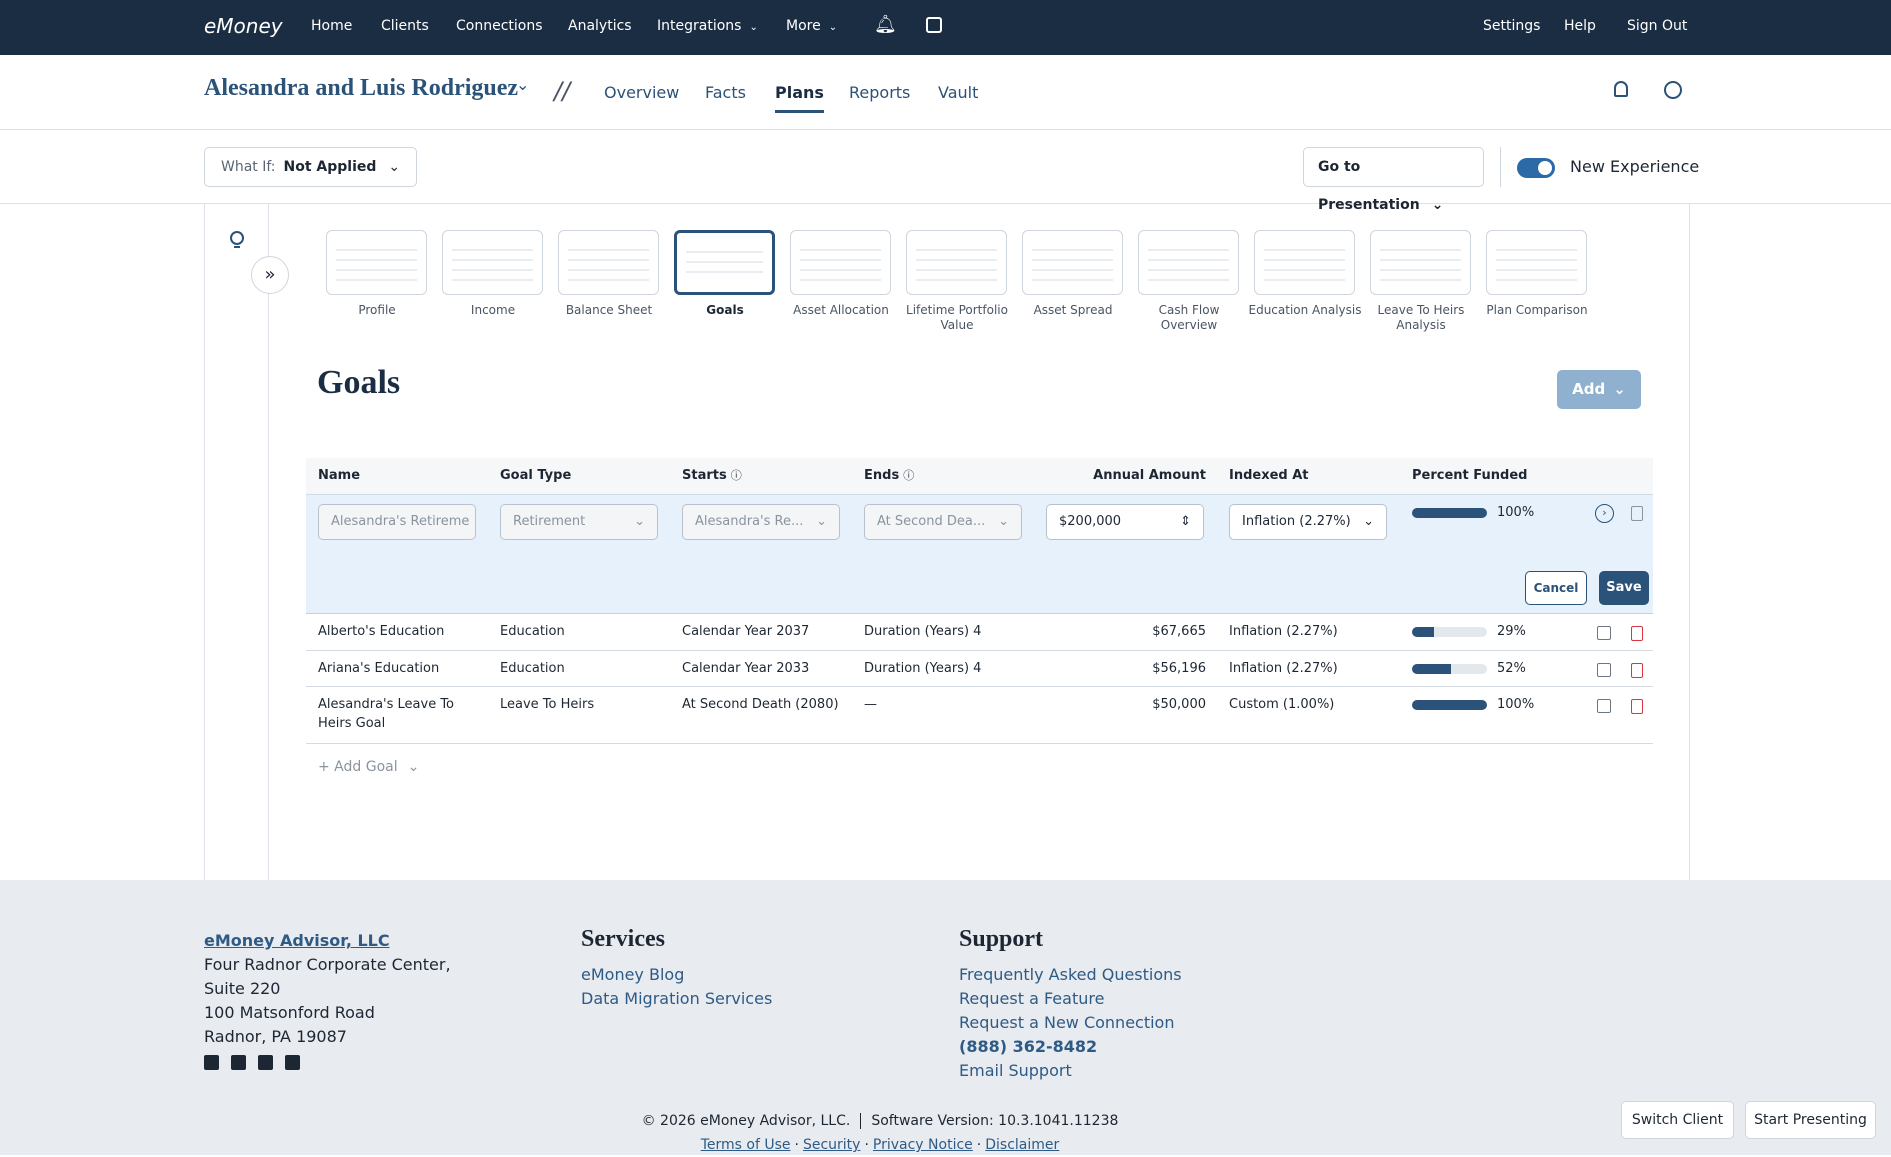 The height and width of the screenshot is (1157, 1891). Describe the element at coordinates (1305, 310) in the screenshot. I see `report-label: Education Analysis` at that location.